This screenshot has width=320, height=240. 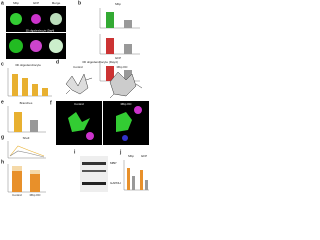 What do you see at coordinates (127, 104) in the screenshot?
I see `image-label: Mbp KD` at bounding box center [127, 104].